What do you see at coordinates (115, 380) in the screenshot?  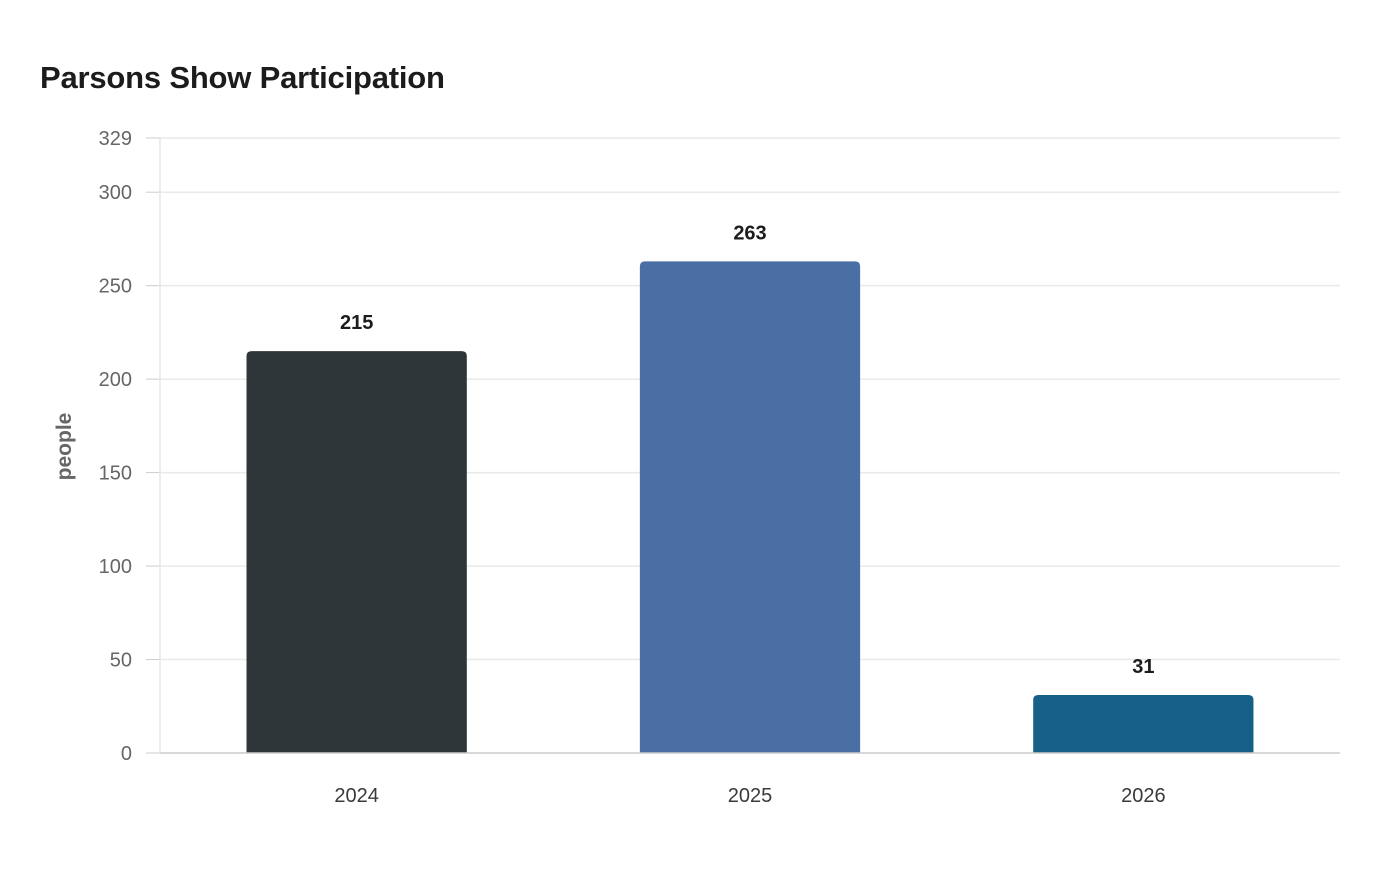 I see `y-tick-label: 200` at bounding box center [115, 380].